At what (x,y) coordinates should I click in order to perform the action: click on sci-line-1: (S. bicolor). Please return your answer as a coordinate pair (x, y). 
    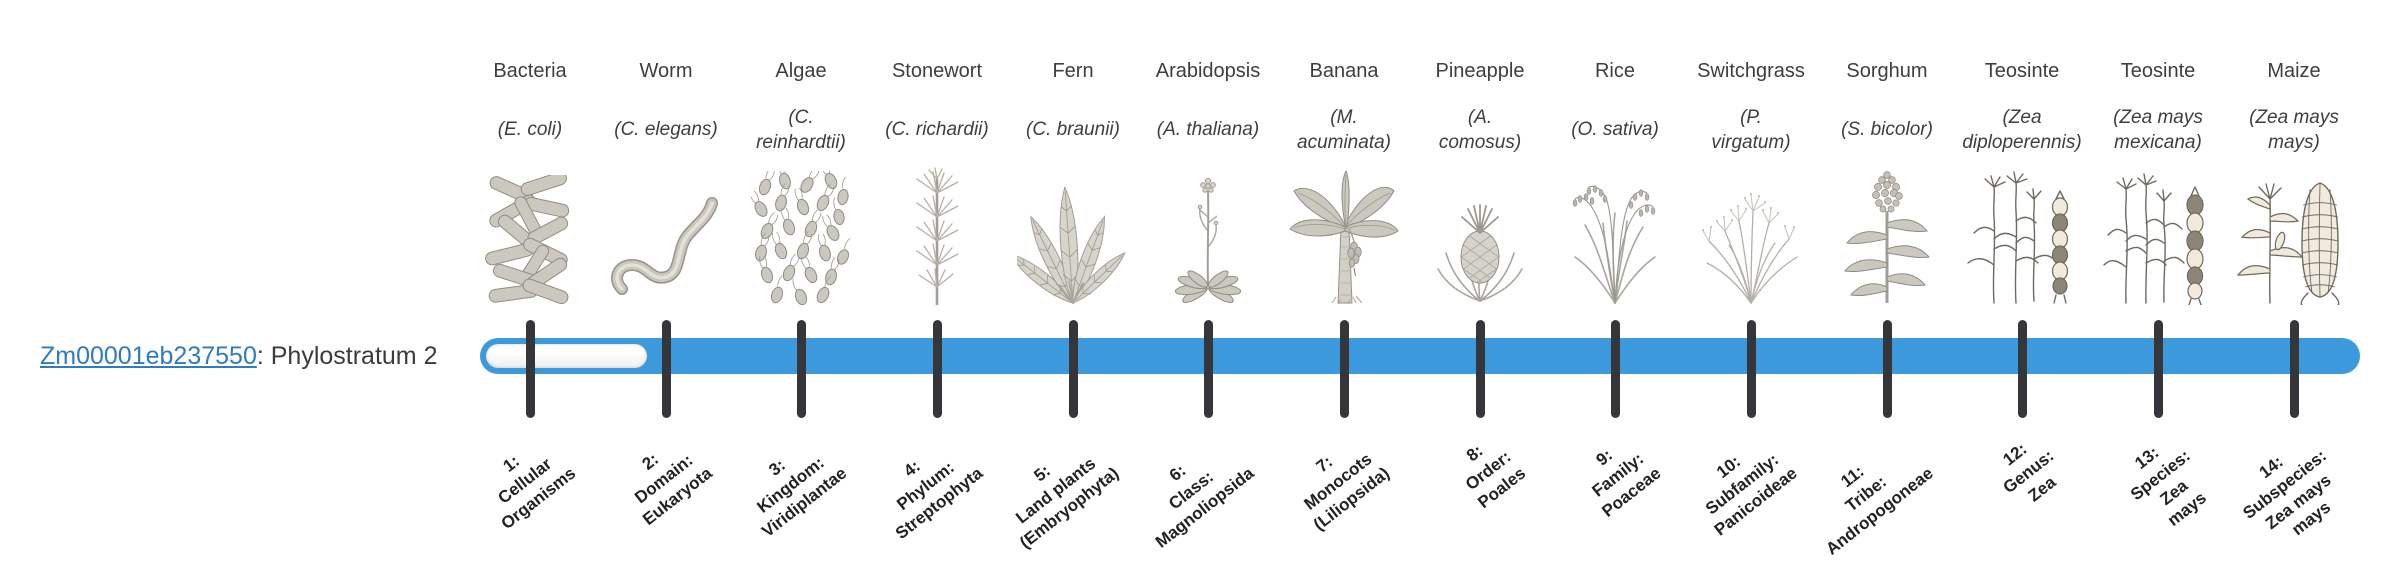
    Looking at the image, I should click on (1887, 130).